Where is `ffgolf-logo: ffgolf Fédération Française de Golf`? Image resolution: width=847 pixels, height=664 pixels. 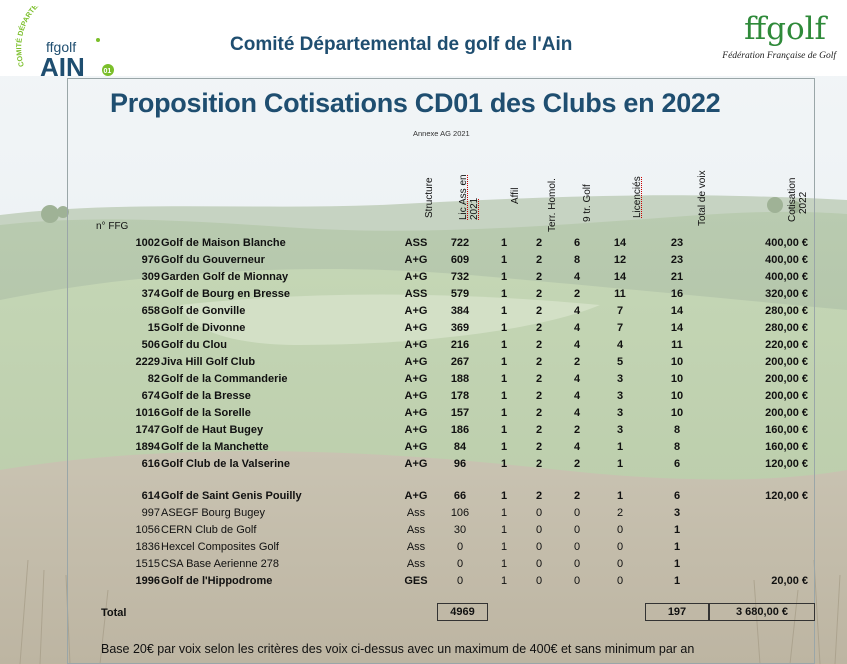
ffgolf-logo: ffgolf Fédération Française de Golf is located at coordinates (771, 42).